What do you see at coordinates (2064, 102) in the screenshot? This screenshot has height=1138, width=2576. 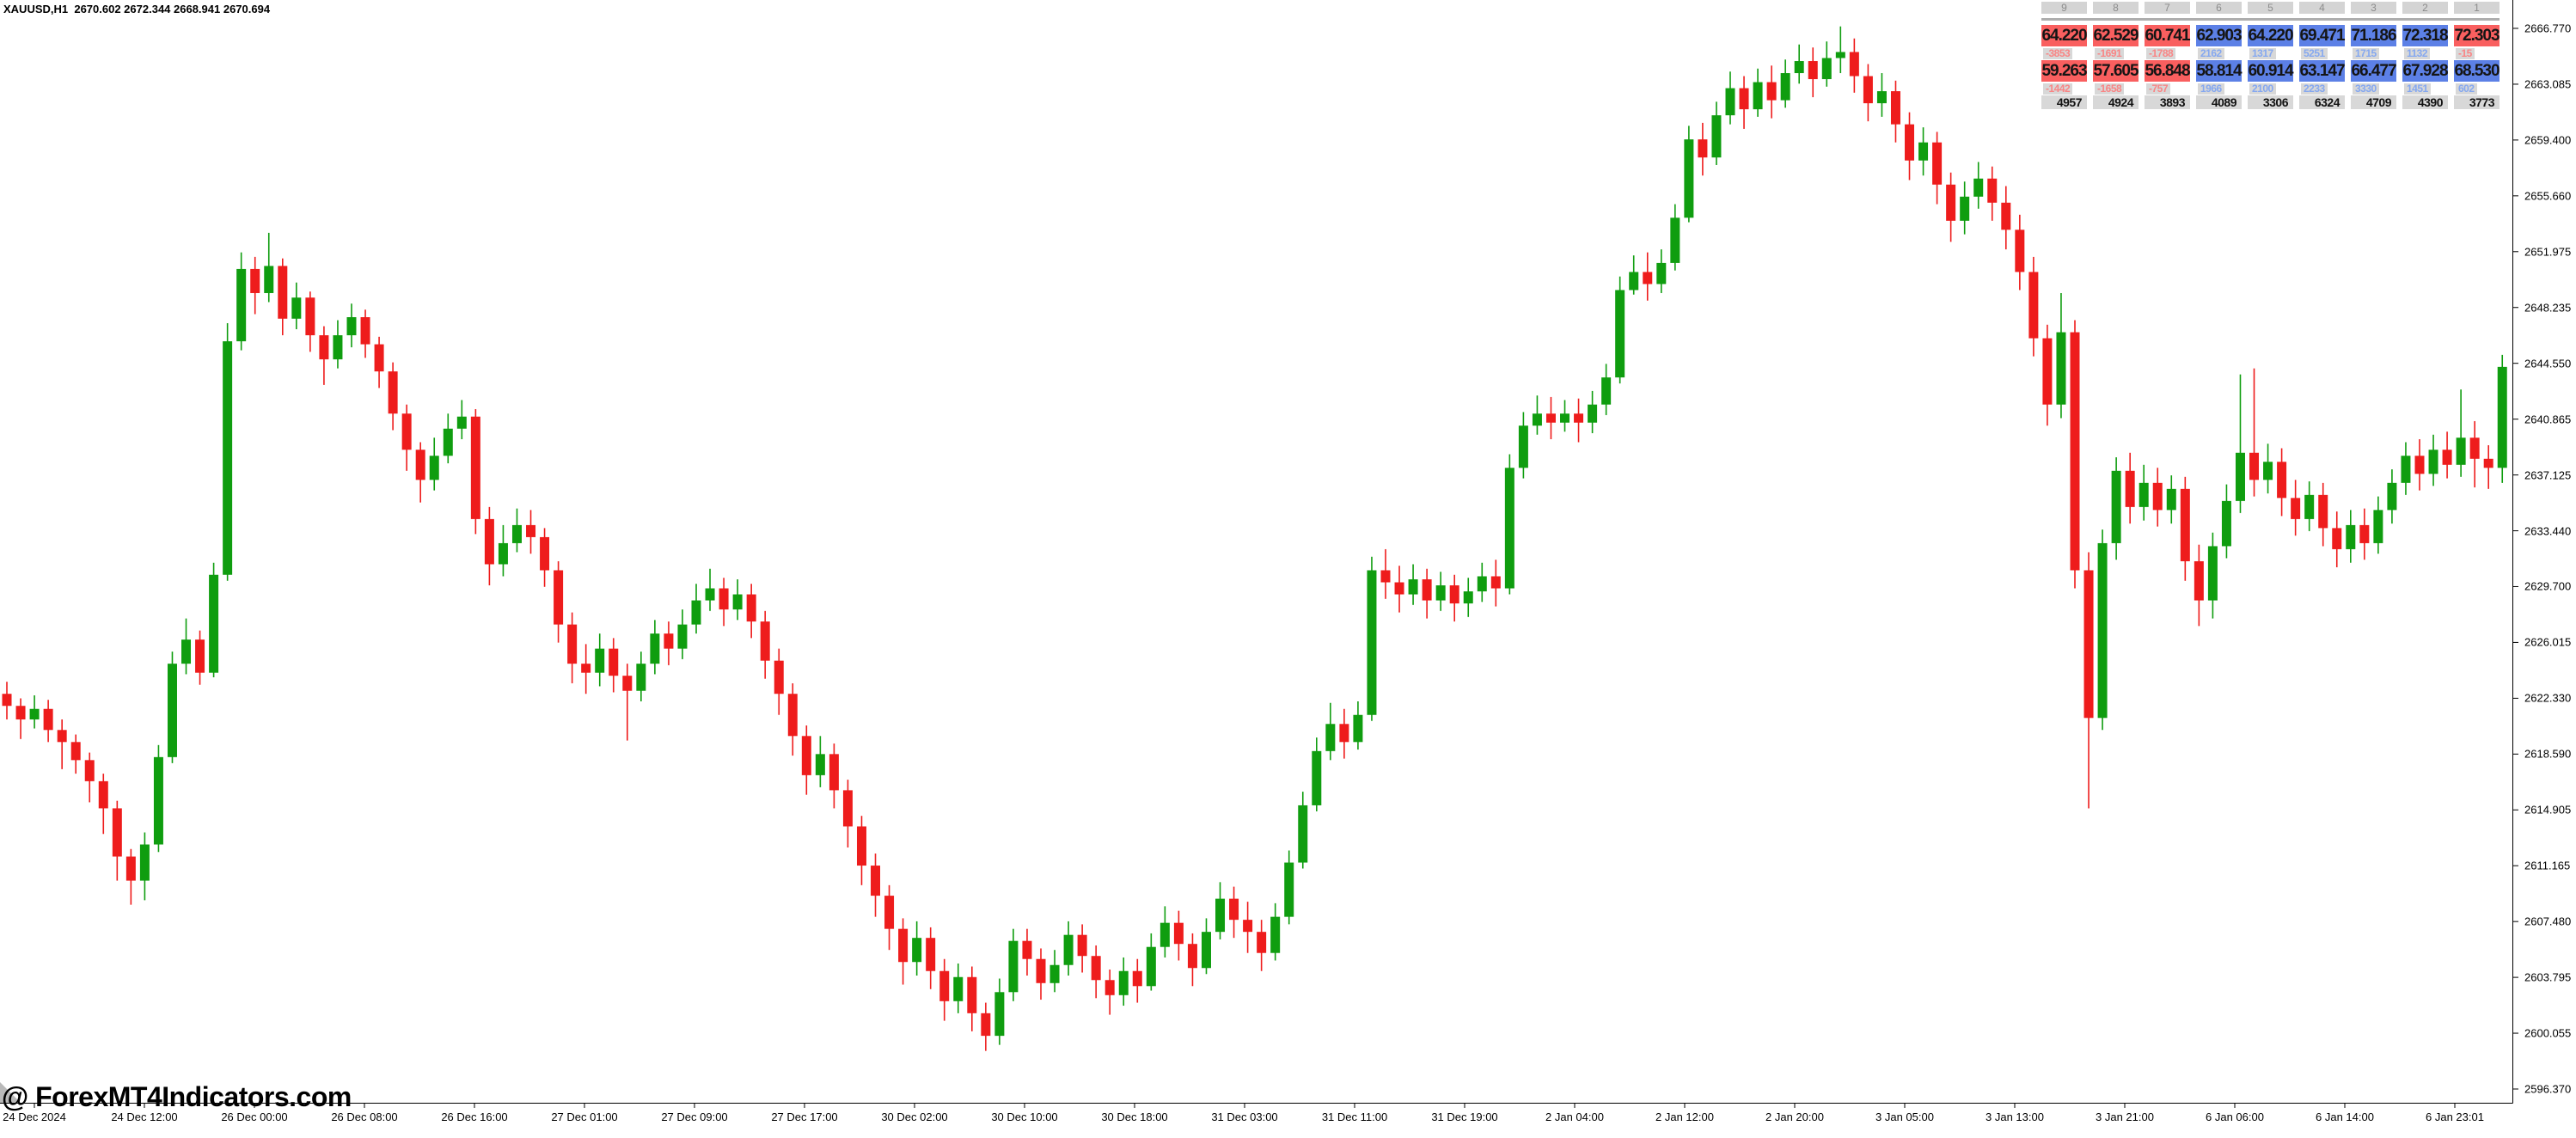 I see `panel-cell-volume-row: 4957` at bounding box center [2064, 102].